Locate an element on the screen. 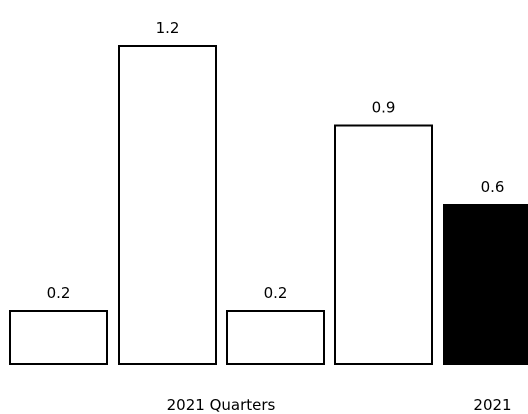  group-labels-group: 2021 Quarters 2021 is located at coordinates (339, 405).